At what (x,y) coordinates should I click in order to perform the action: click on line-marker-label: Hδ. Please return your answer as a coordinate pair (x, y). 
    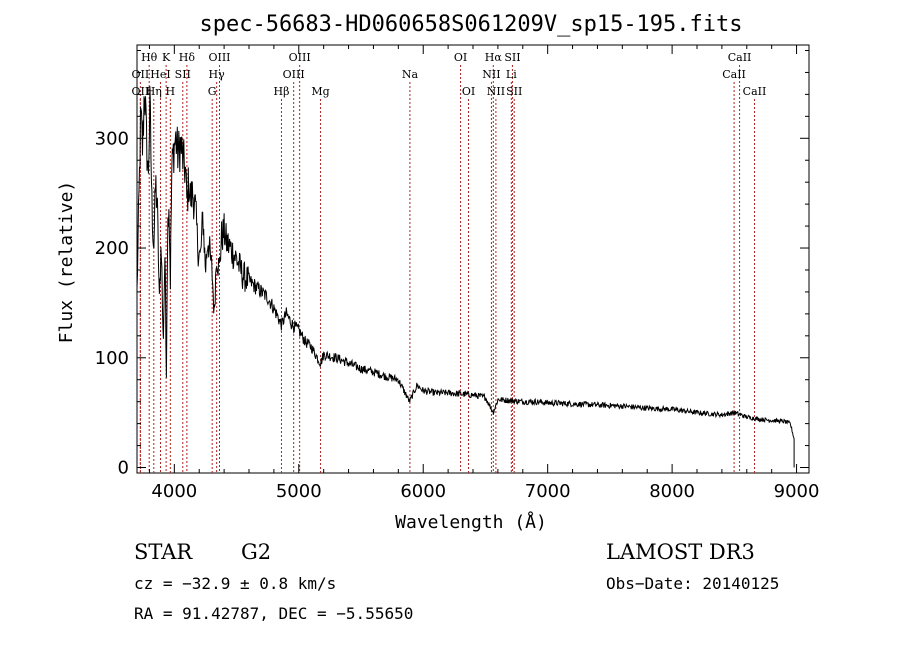
    Looking at the image, I should click on (187, 57).